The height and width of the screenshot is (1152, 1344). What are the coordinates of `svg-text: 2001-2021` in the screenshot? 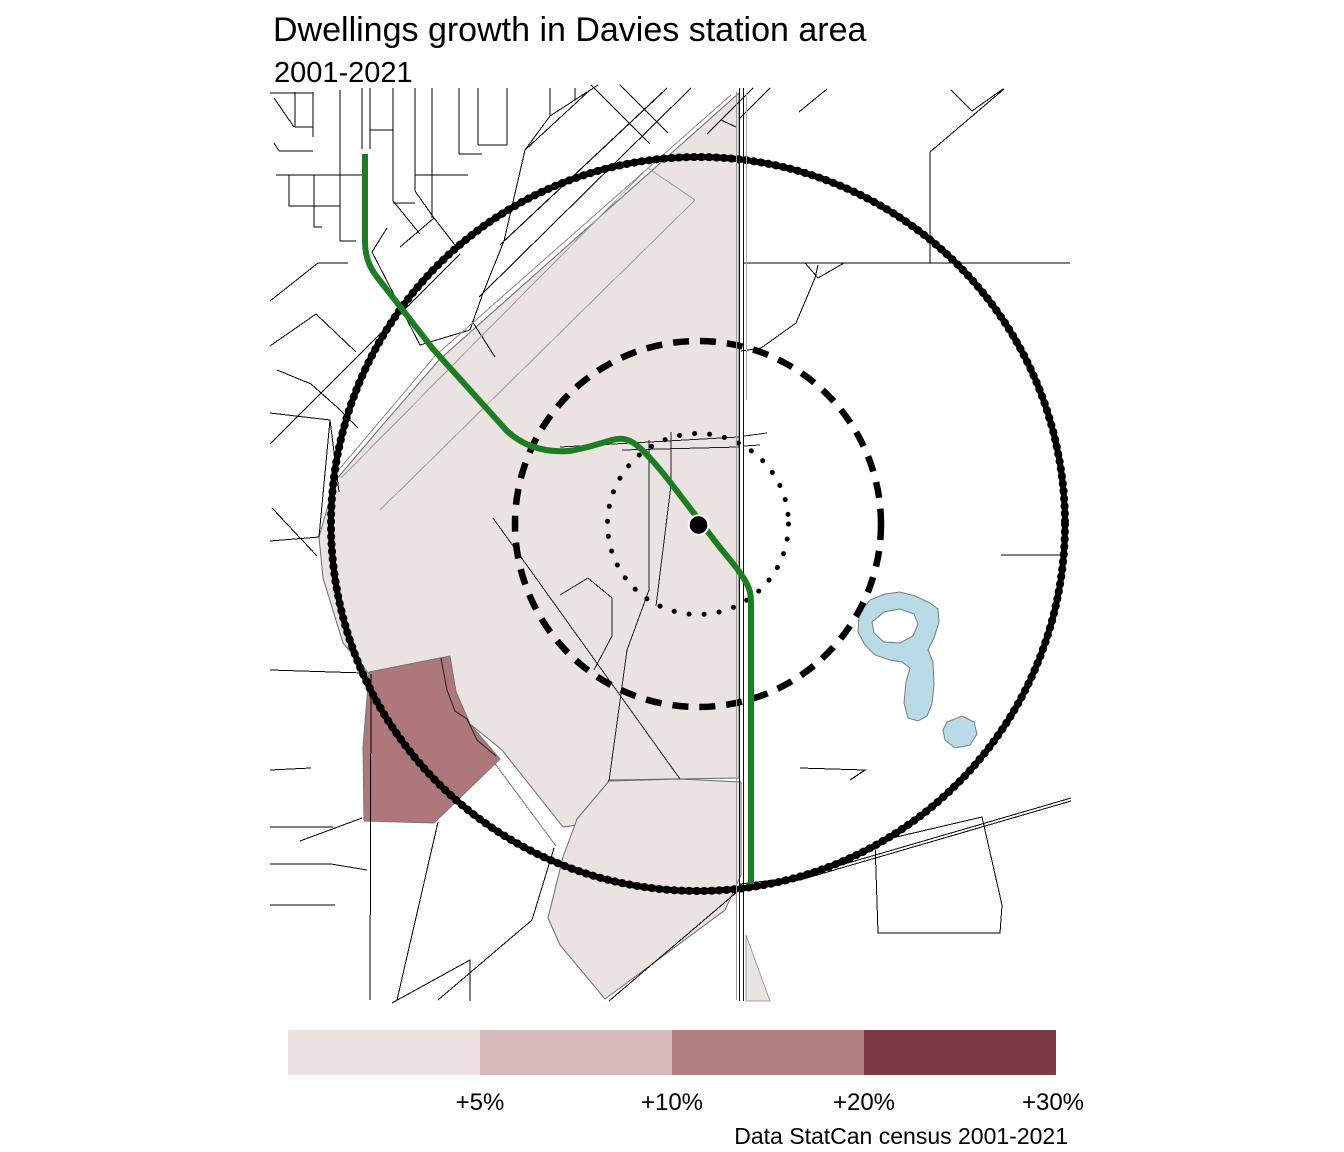 It's located at (343, 73).